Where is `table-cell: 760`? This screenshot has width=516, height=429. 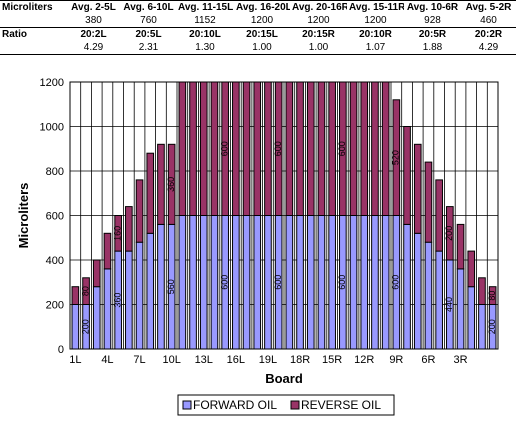
table-cell: 760 is located at coordinates (148, 21).